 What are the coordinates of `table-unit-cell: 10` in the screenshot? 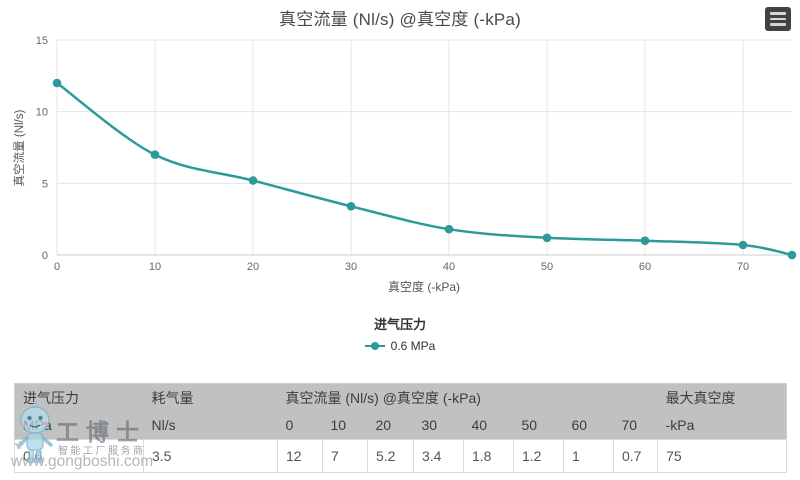 It's located at (345, 425).